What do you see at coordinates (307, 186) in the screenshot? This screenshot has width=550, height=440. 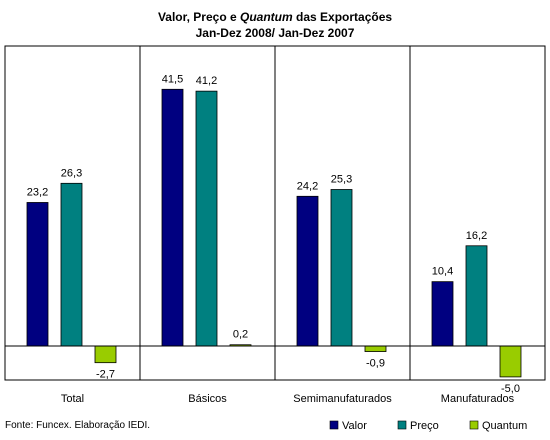 I see `data-label: 24,2` at bounding box center [307, 186].